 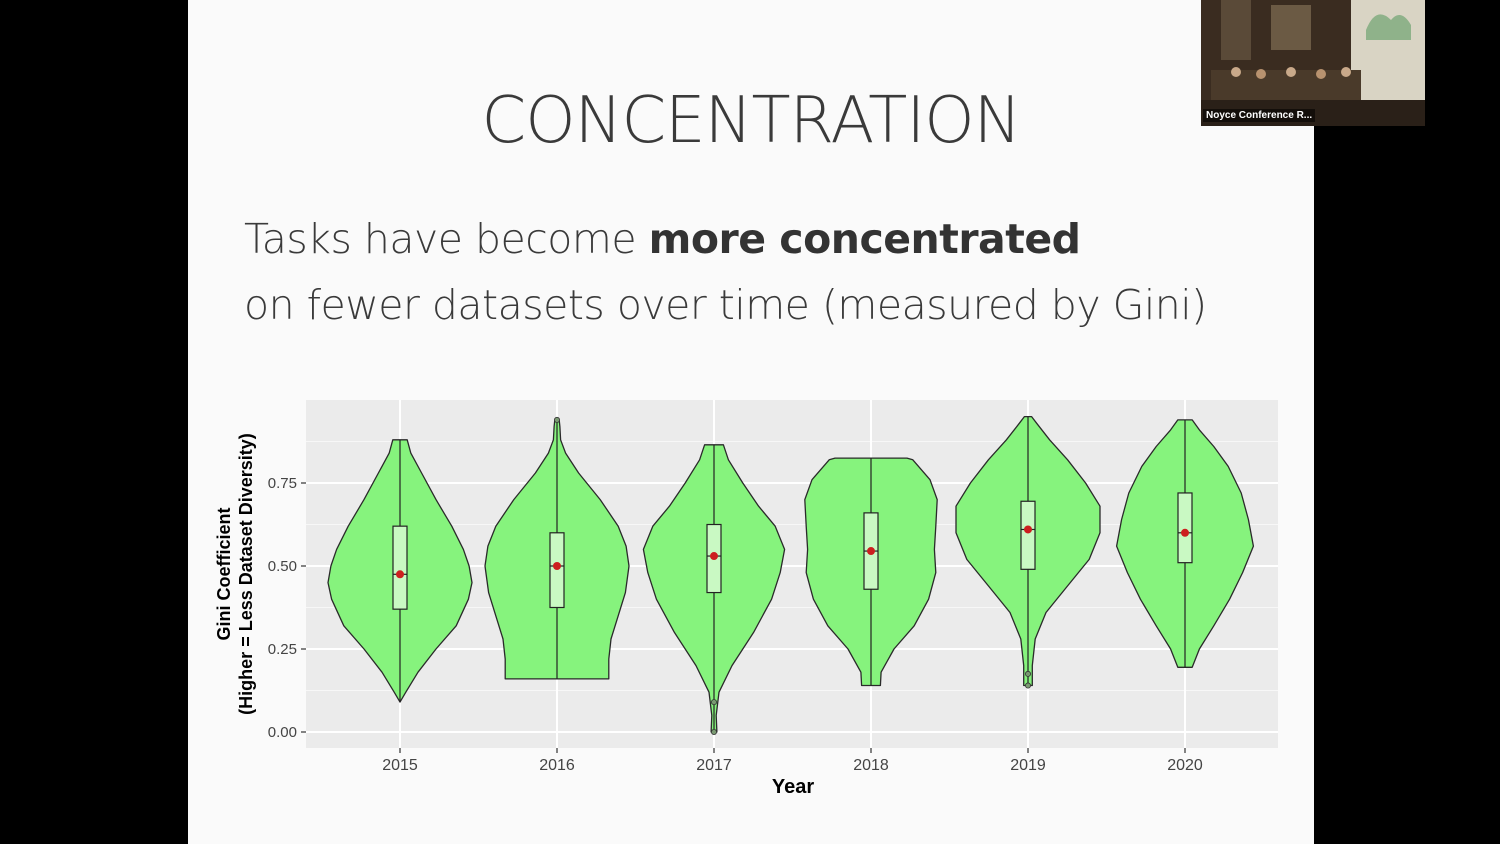 What do you see at coordinates (792, 761) in the screenshot?
I see `x-axis: 2015 2016 2017 2018 2019 2020` at bounding box center [792, 761].